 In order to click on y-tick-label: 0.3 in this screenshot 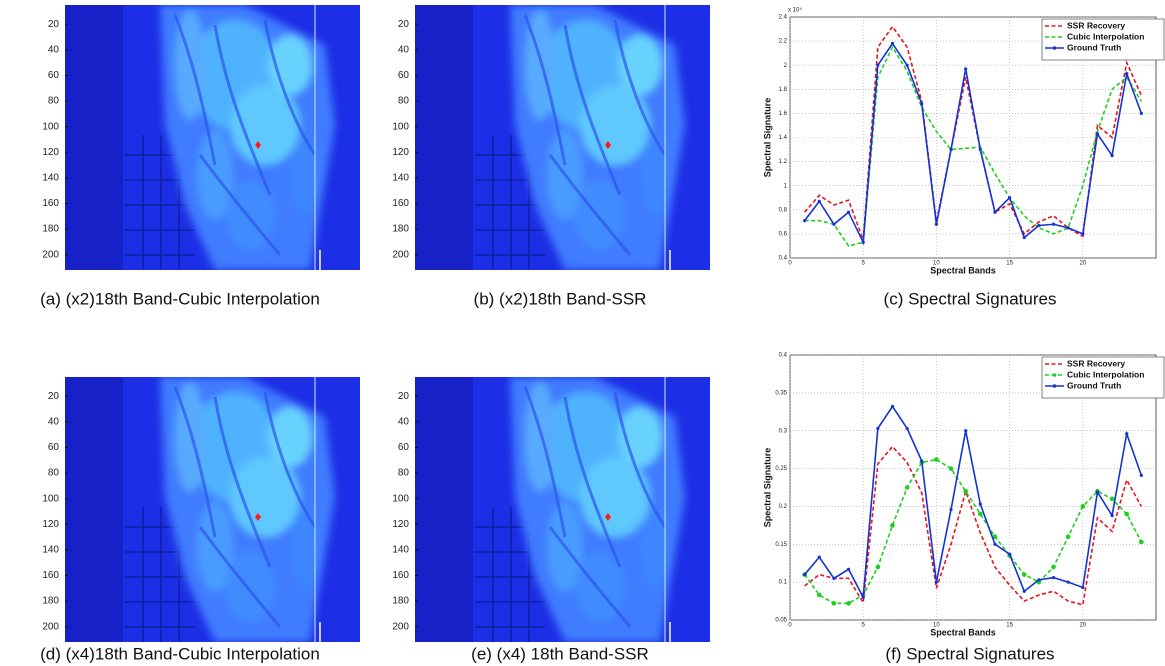, I will do `click(783, 431)`.